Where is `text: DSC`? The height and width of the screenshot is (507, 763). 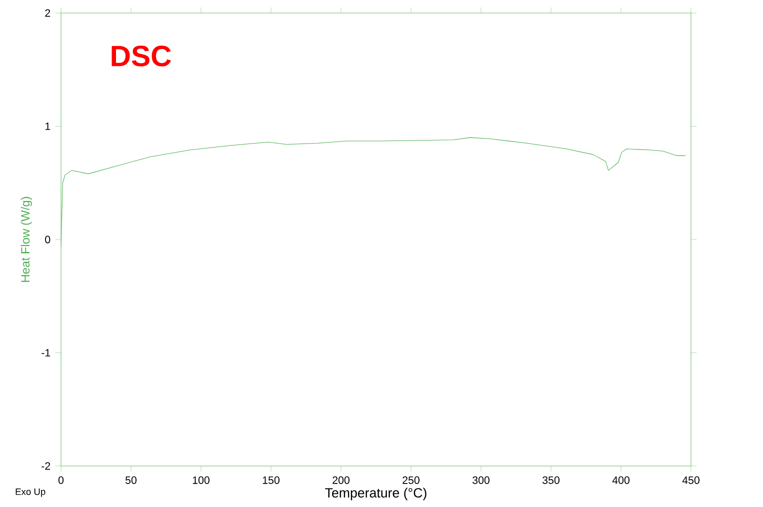 text: DSC is located at coordinates (141, 56).